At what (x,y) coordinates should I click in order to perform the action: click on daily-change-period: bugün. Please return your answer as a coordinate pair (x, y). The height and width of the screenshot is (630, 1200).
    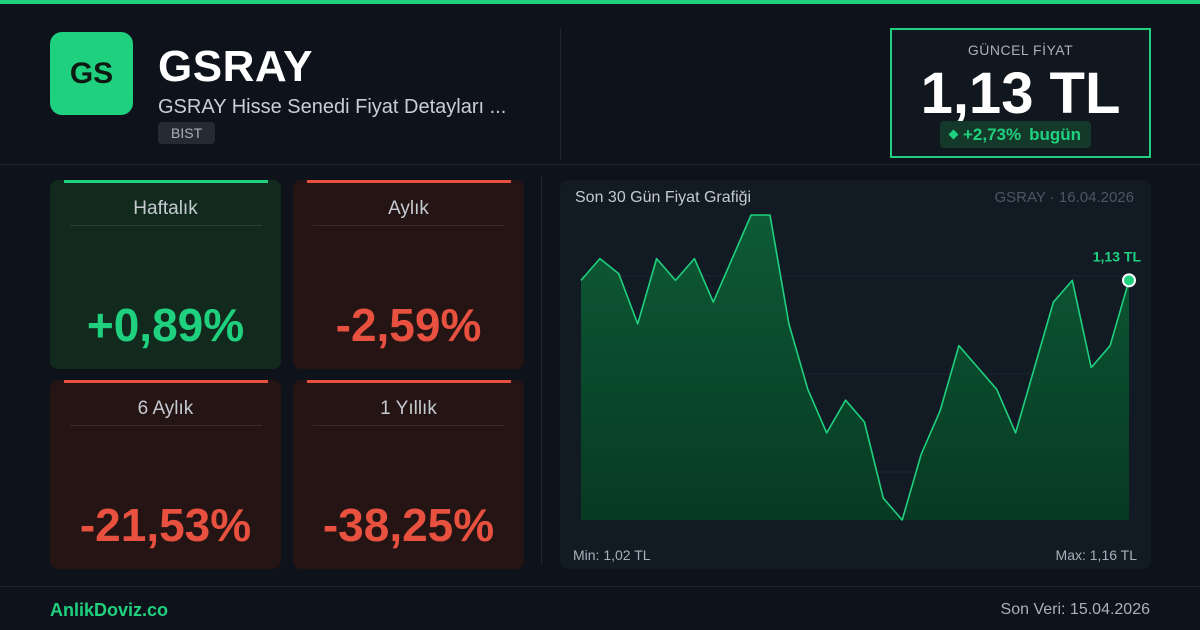
    Looking at the image, I should click on (1055, 134).